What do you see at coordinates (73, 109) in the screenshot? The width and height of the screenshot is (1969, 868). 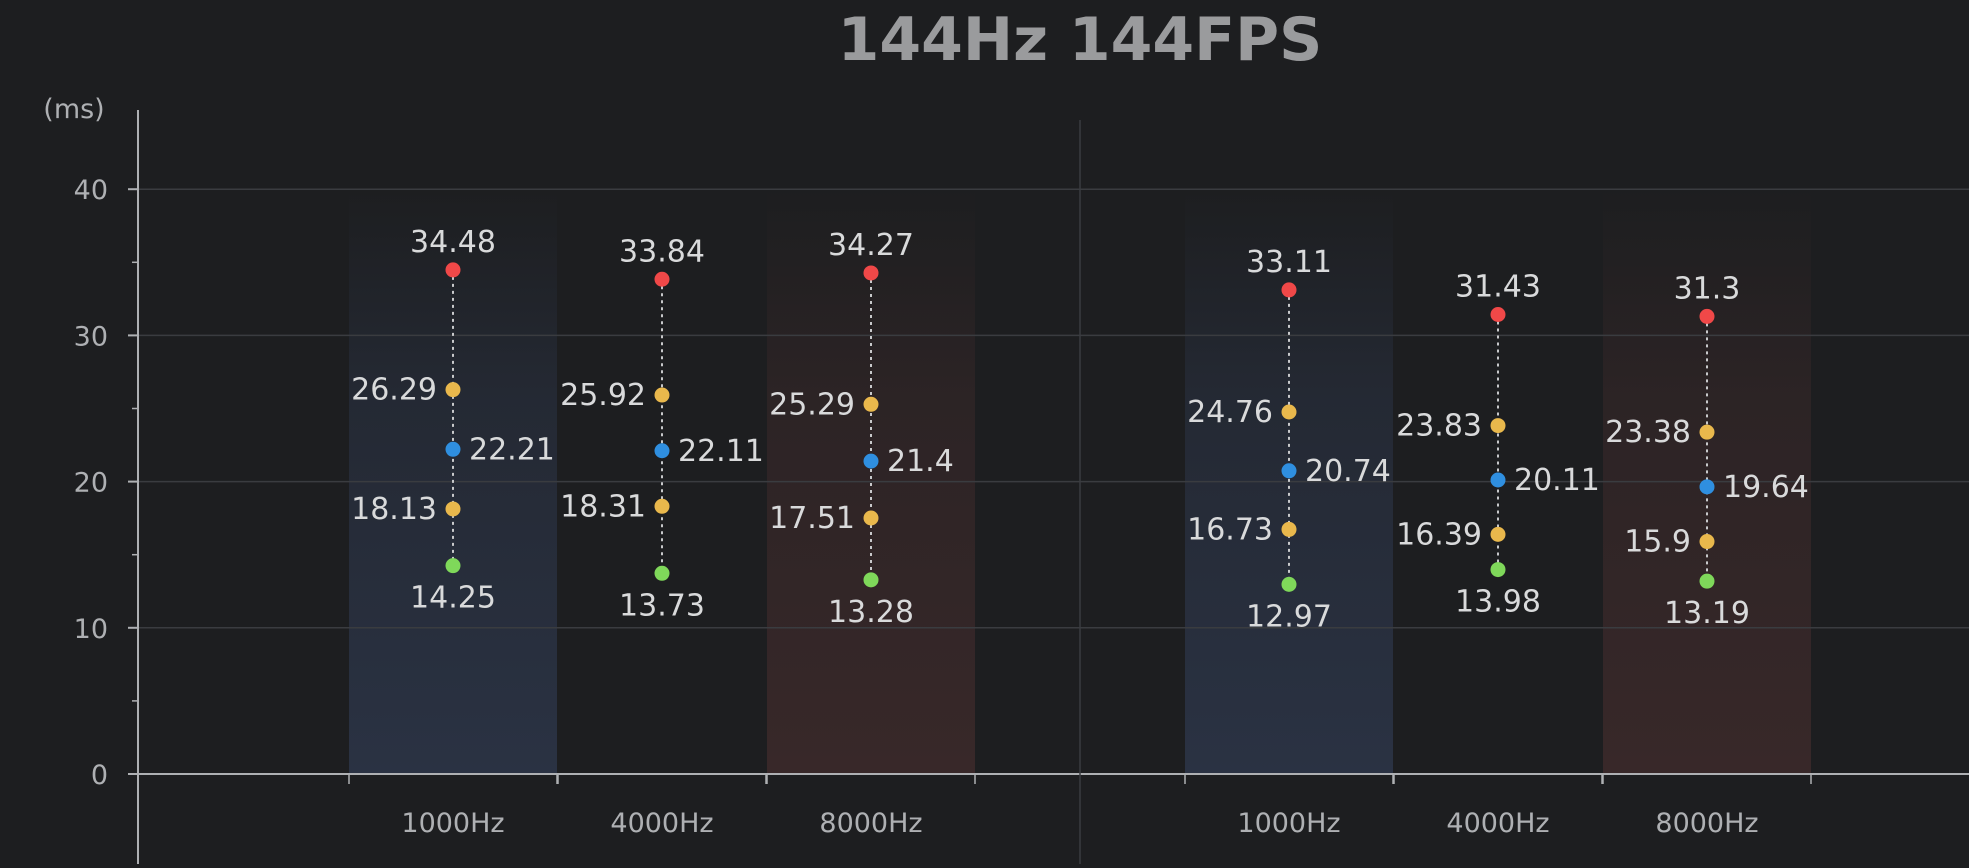 I see `y-axis-label: (ms)` at bounding box center [73, 109].